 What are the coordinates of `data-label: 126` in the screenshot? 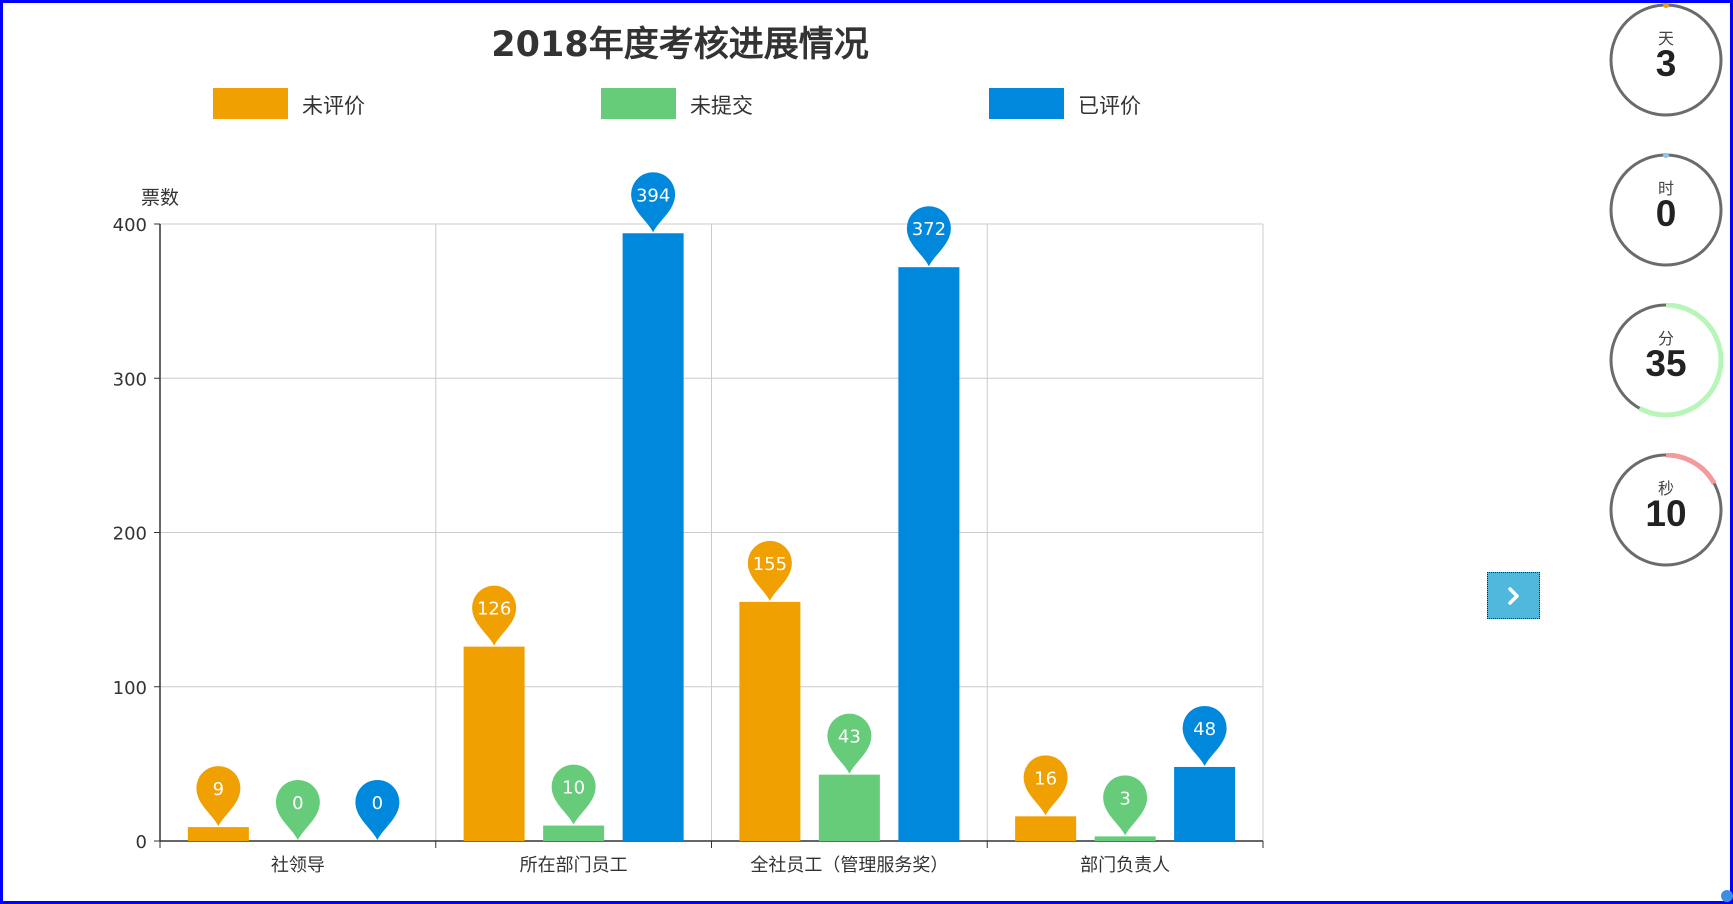 It's located at (494, 609).